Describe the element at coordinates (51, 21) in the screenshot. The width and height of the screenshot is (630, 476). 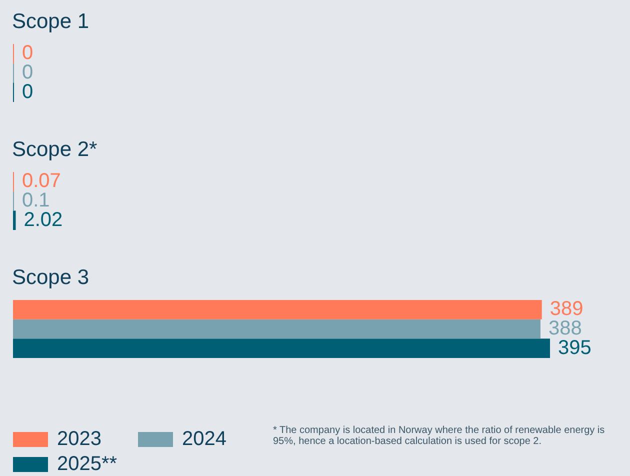
I see `y-tick-label: Scope 1` at that location.